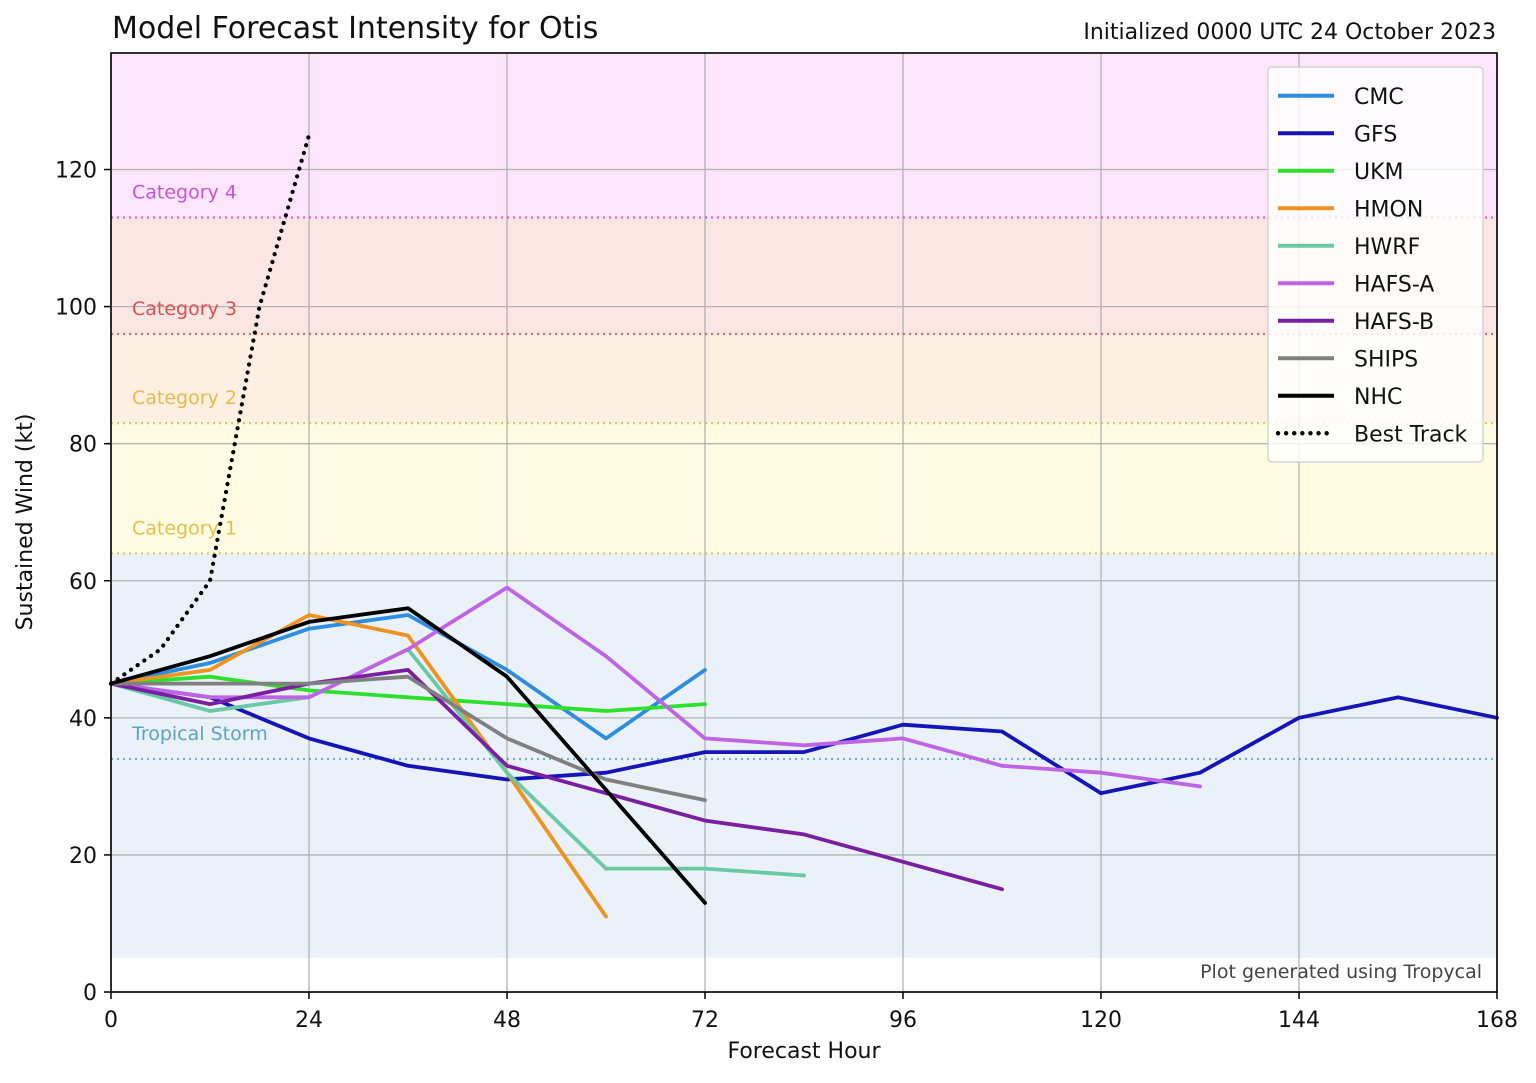 The height and width of the screenshot is (1083, 1536). Describe the element at coordinates (1387, 247) in the screenshot. I see `legend-label-hwrf: HWRF` at that location.